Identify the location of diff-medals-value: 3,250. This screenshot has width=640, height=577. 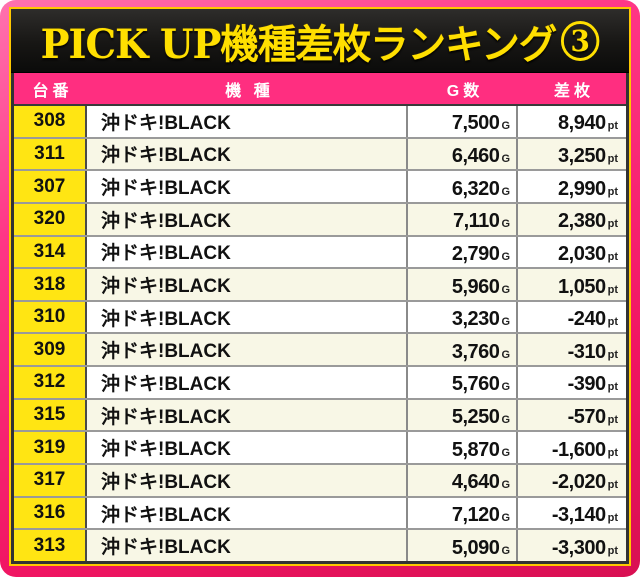
(582, 155).